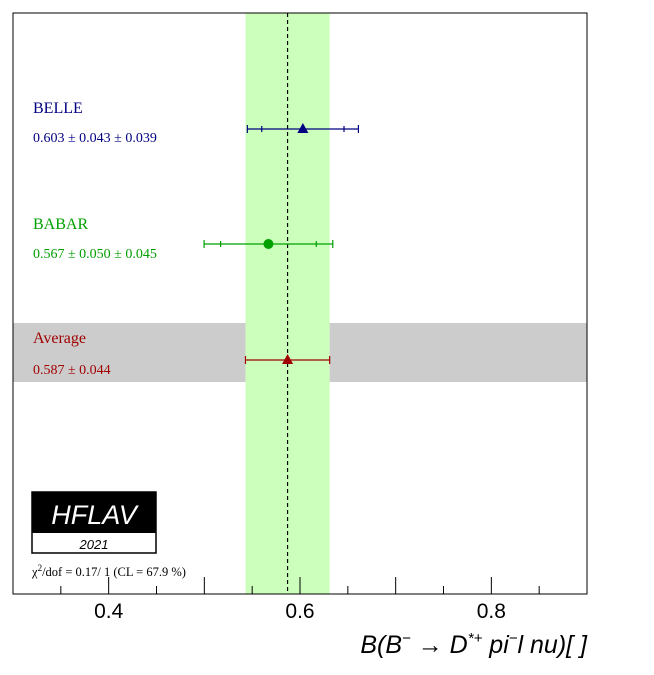  Describe the element at coordinates (60, 224) in the screenshot. I see `babar-label: BABAR` at that location.